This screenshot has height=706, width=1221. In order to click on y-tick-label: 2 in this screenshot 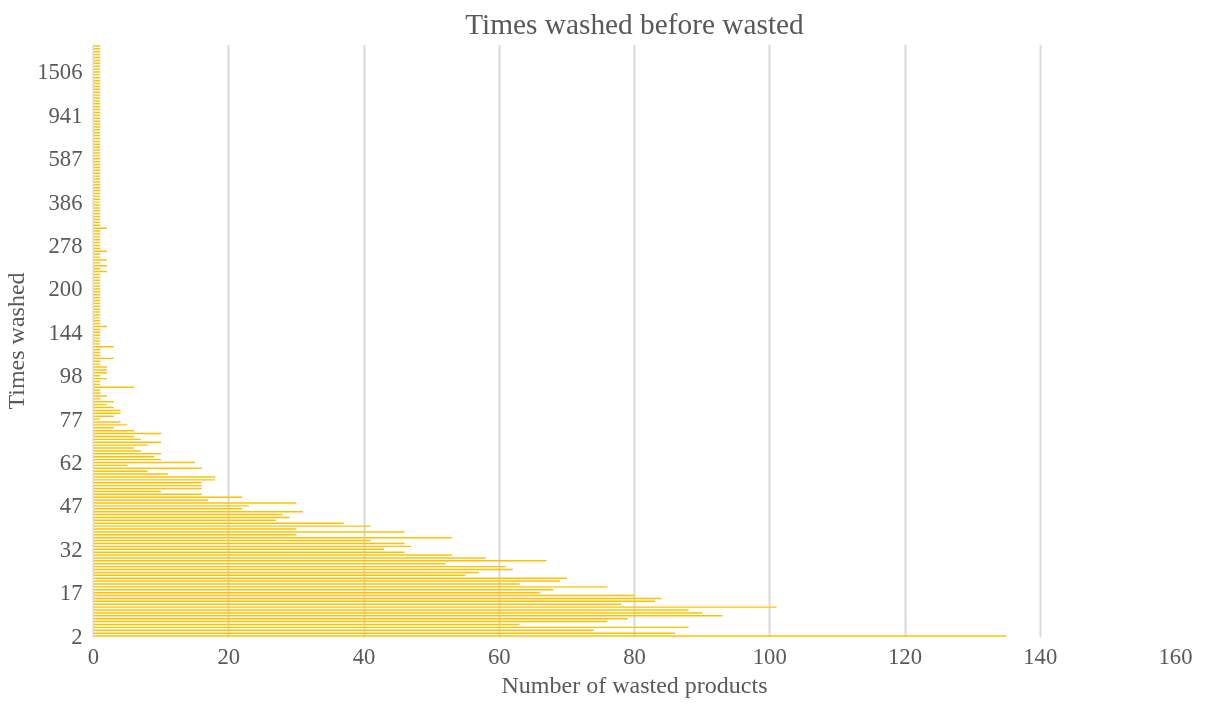, I will do `click(77, 636)`.